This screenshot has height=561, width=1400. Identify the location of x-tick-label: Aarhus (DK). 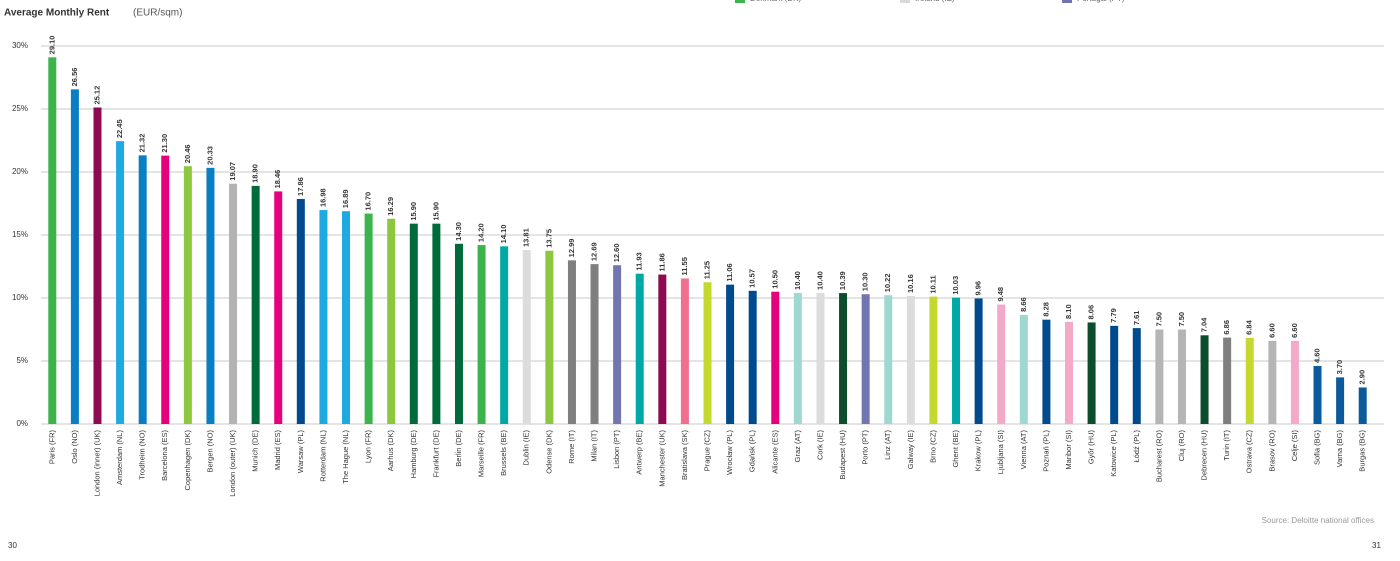
(390, 451).